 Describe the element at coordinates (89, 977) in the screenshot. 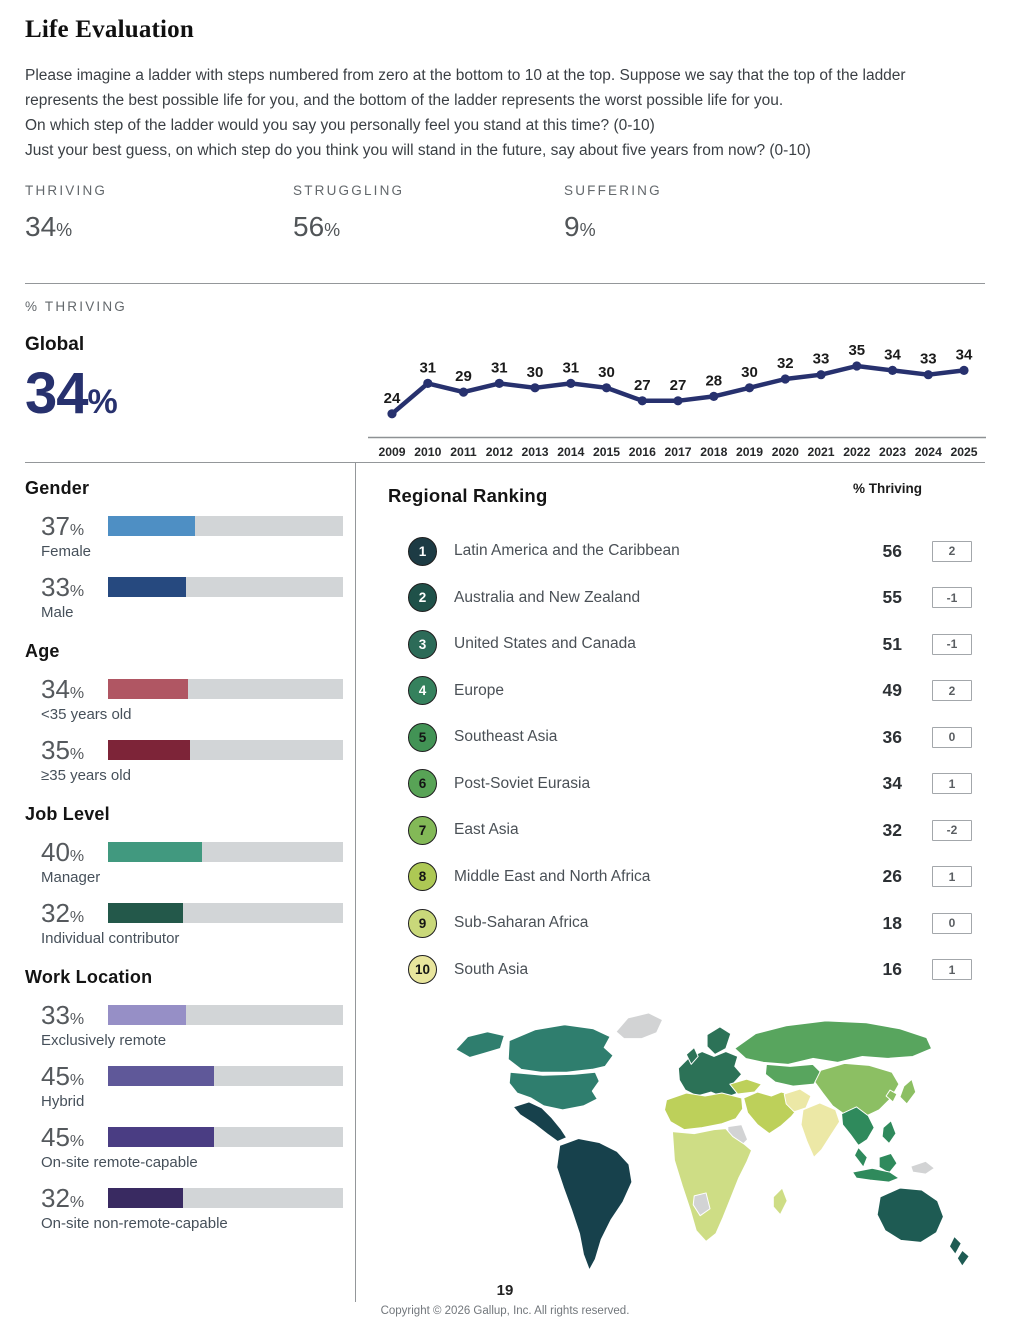

I see `demo-section-title: Work Location` at that location.